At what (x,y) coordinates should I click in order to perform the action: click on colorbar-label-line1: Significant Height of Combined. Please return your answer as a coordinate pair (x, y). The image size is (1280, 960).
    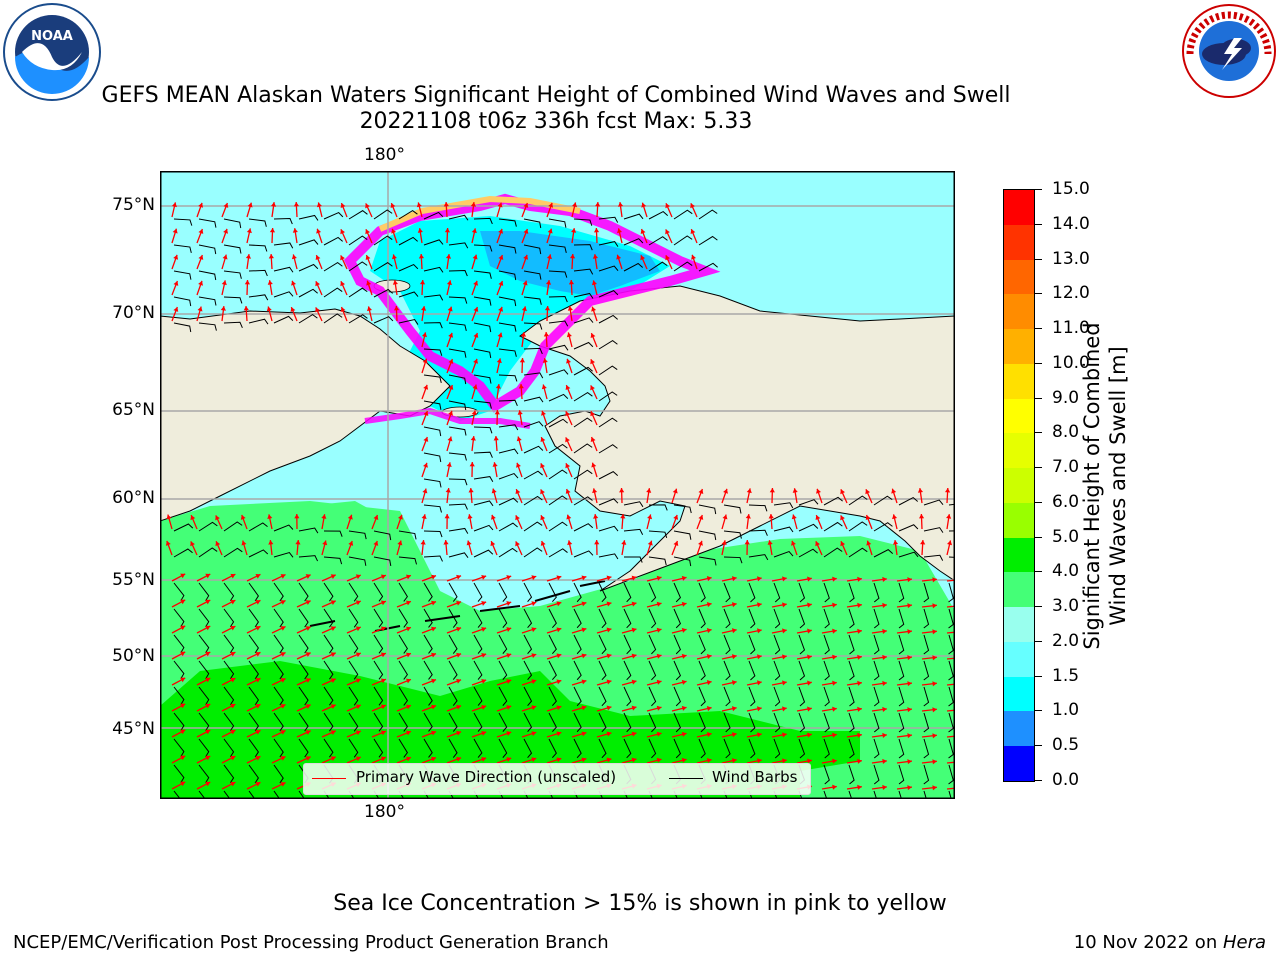
    Looking at the image, I should click on (1092, 486).